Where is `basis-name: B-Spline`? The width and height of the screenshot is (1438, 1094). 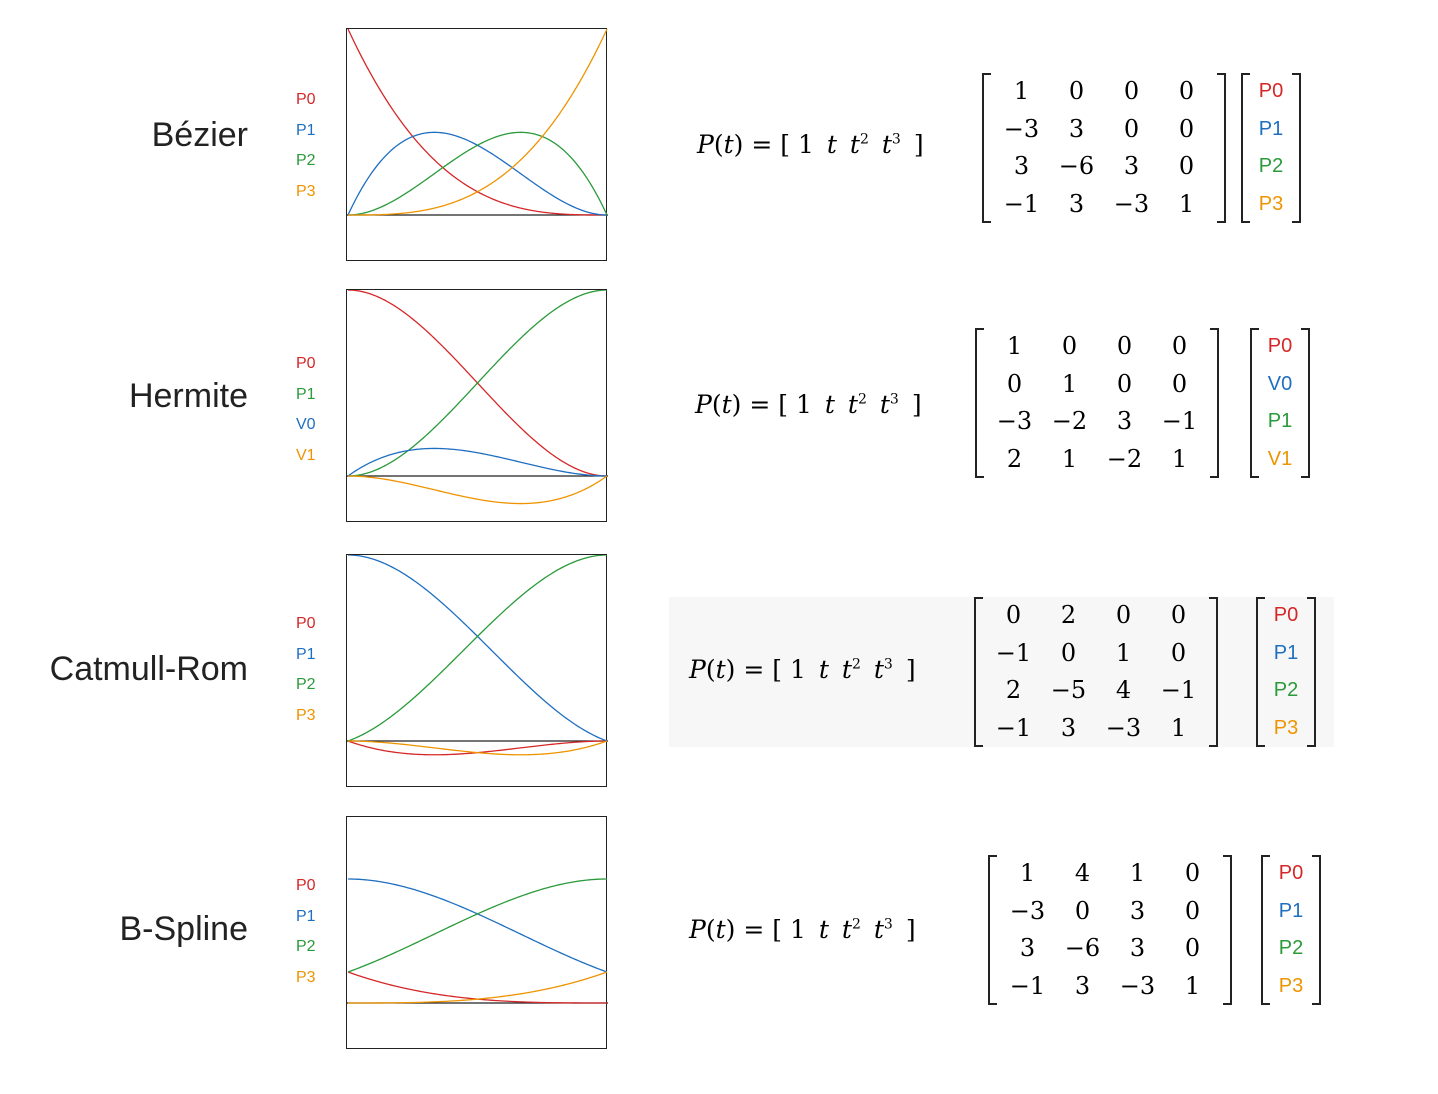
basis-name: B-Spline is located at coordinates (183, 929).